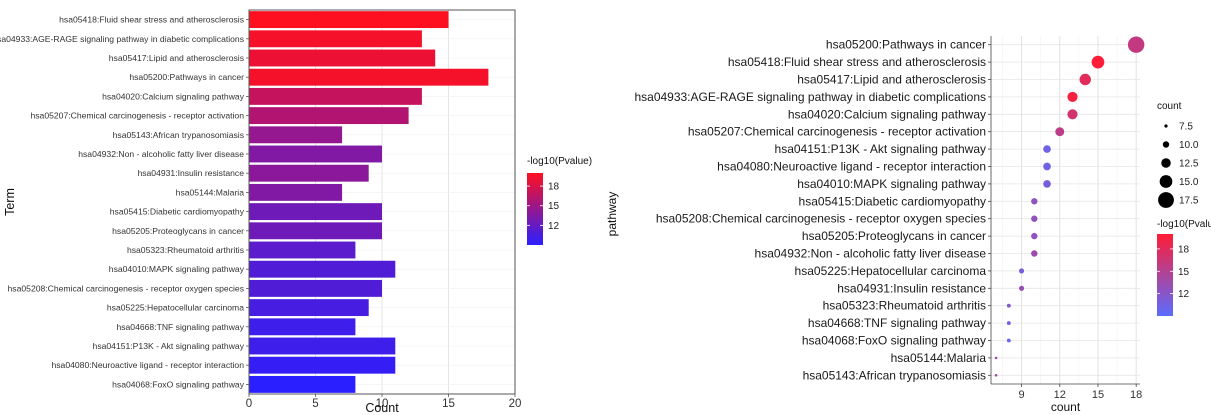 The height and width of the screenshot is (415, 1211). I want to click on legend-colorbar, so click(535, 209).